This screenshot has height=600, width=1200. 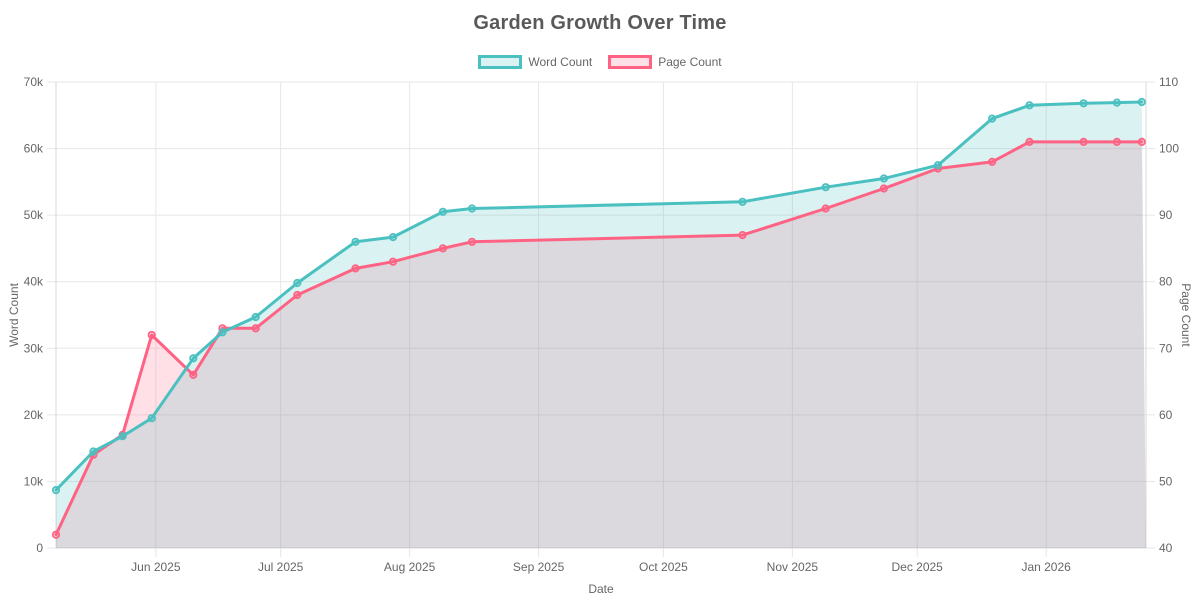 What do you see at coordinates (39, 548) in the screenshot?
I see `y-left-tick-label: 0` at bounding box center [39, 548].